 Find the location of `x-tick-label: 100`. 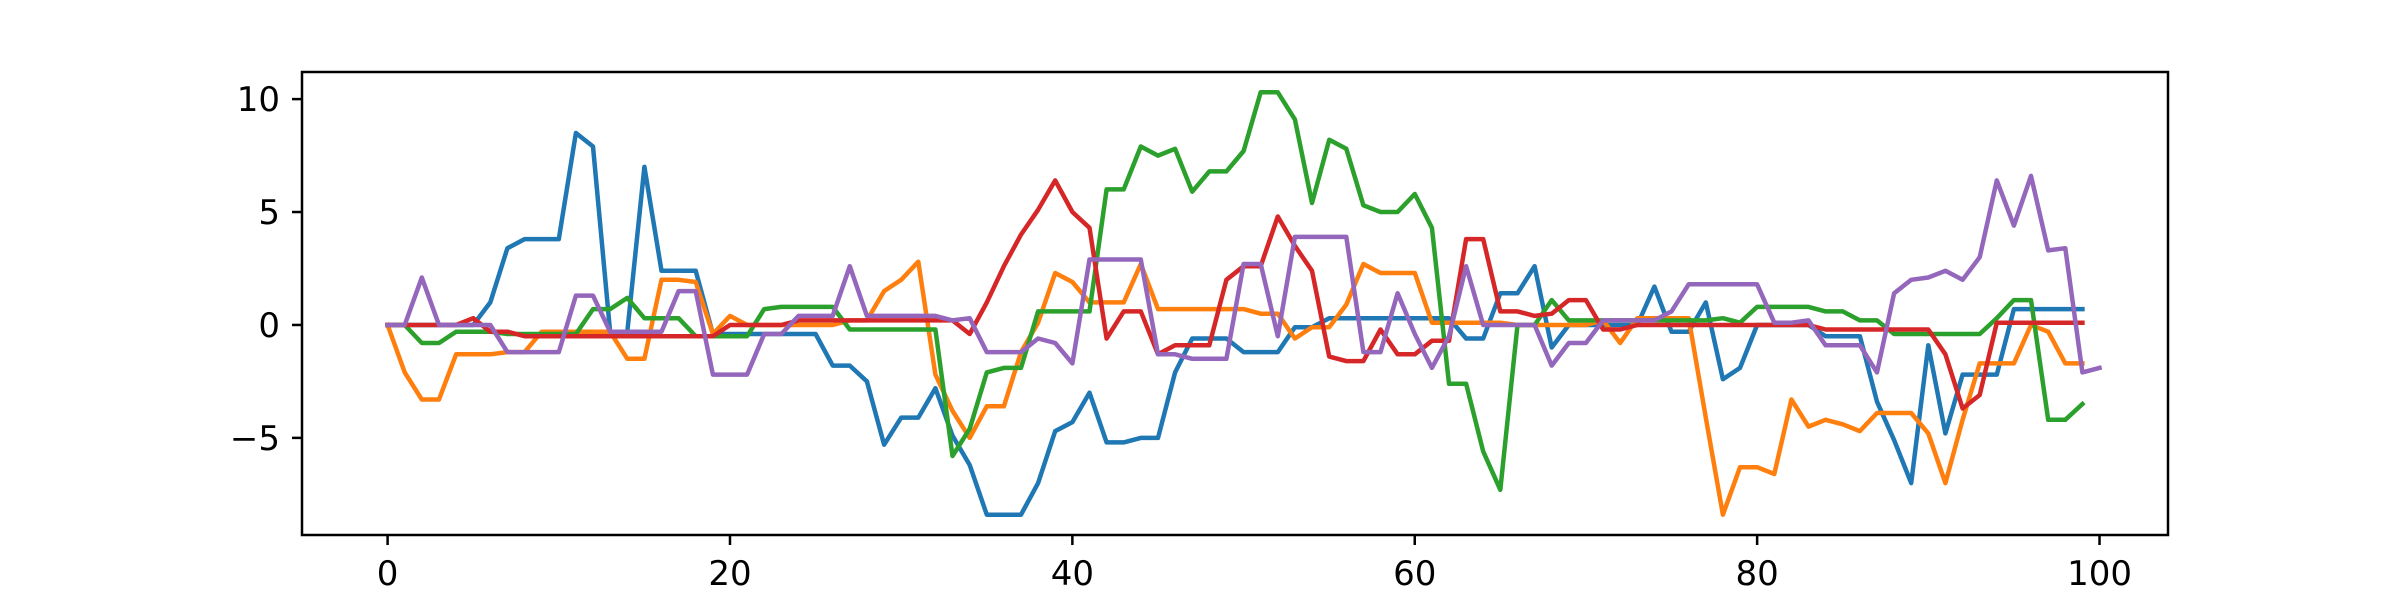

x-tick-label: 100 is located at coordinates (2099, 574).